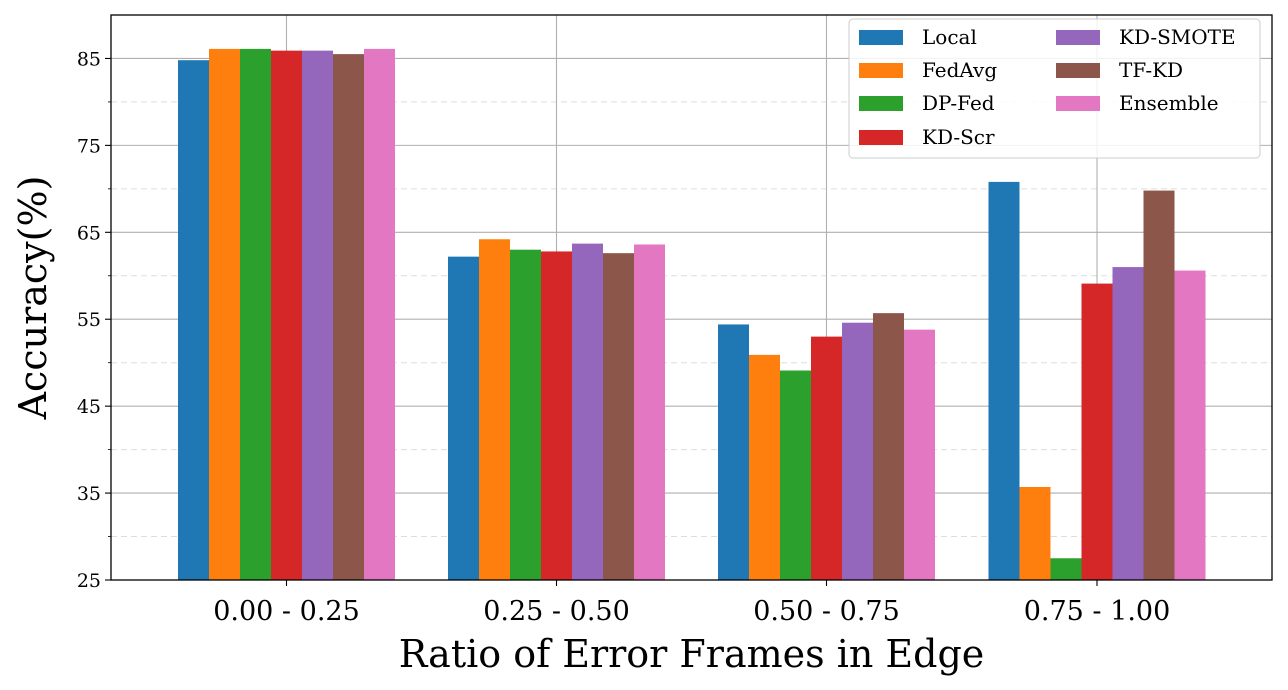  What do you see at coordinates (286, 611) in the screenshot?
I see `x-tick-label: 0.00 - 0.25` at bounding box center [286, 611].